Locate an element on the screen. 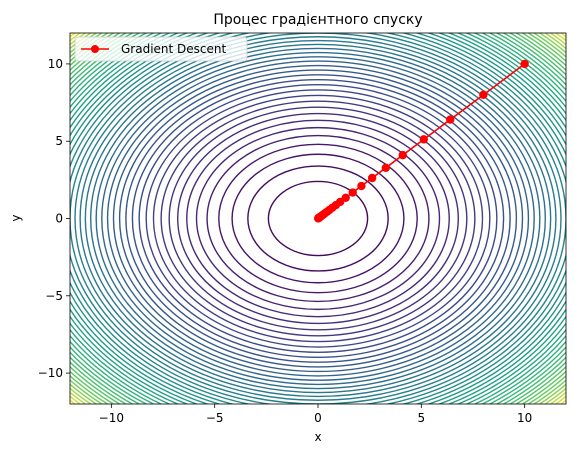 The height and width of the screenshot is (455, 574). x-axis-ticks: −10 −5 0 5 10 is located at coordinates (315, 414).